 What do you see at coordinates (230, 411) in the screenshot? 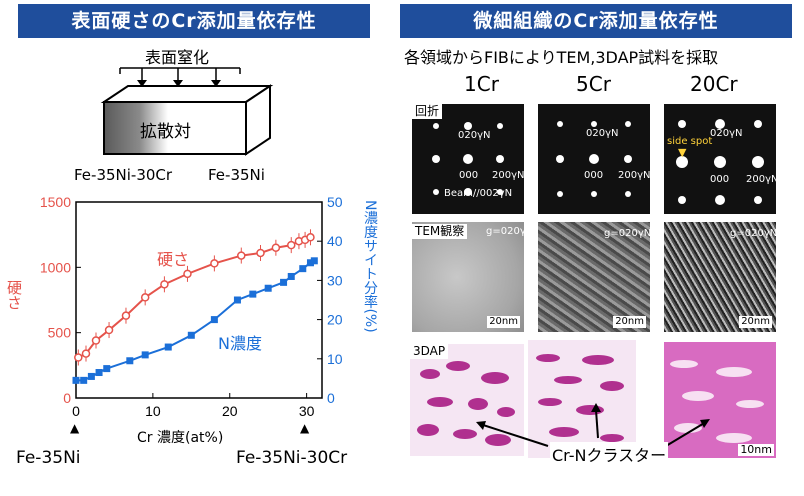
I see `x-tick-label: 20` at bounding box center [230, 411].